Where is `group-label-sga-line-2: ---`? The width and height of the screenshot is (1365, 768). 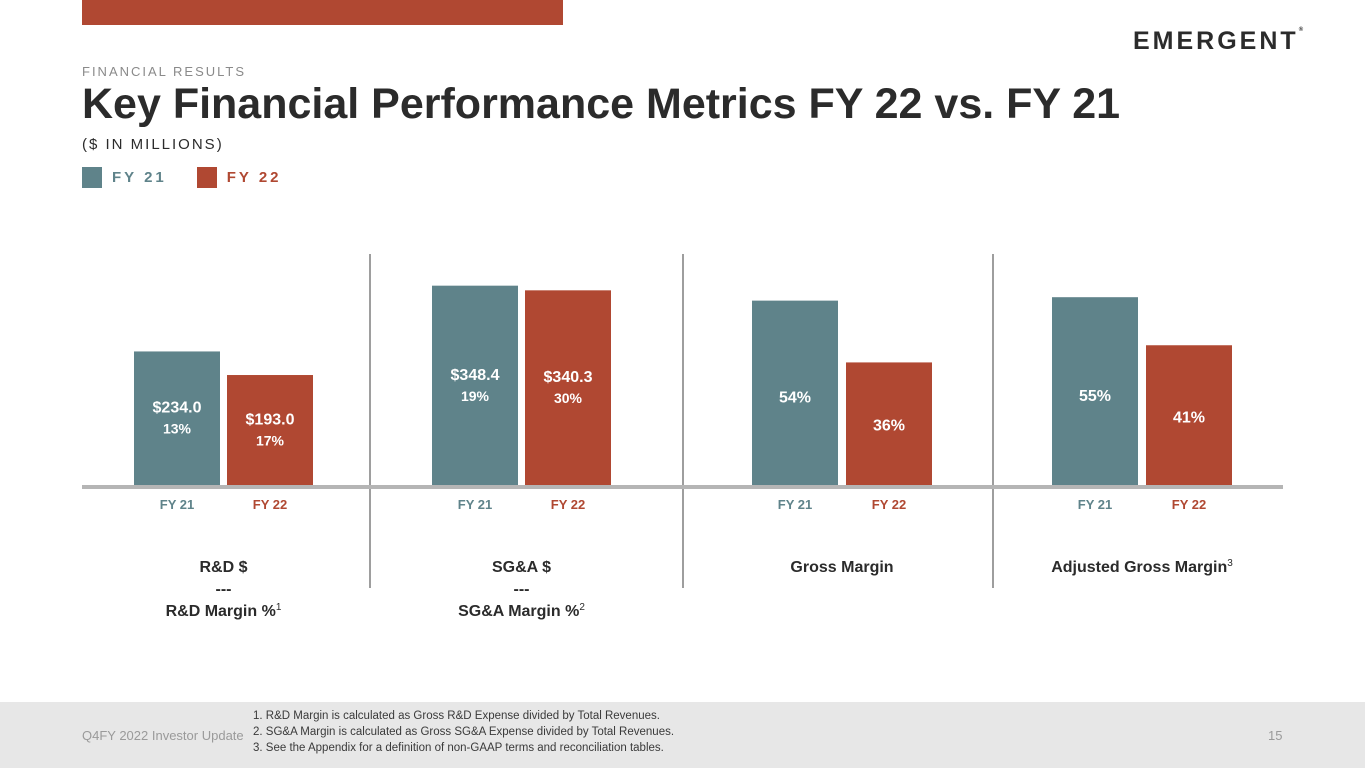 group-label-sga-line-2: --- is located at coordinates (522, 589).